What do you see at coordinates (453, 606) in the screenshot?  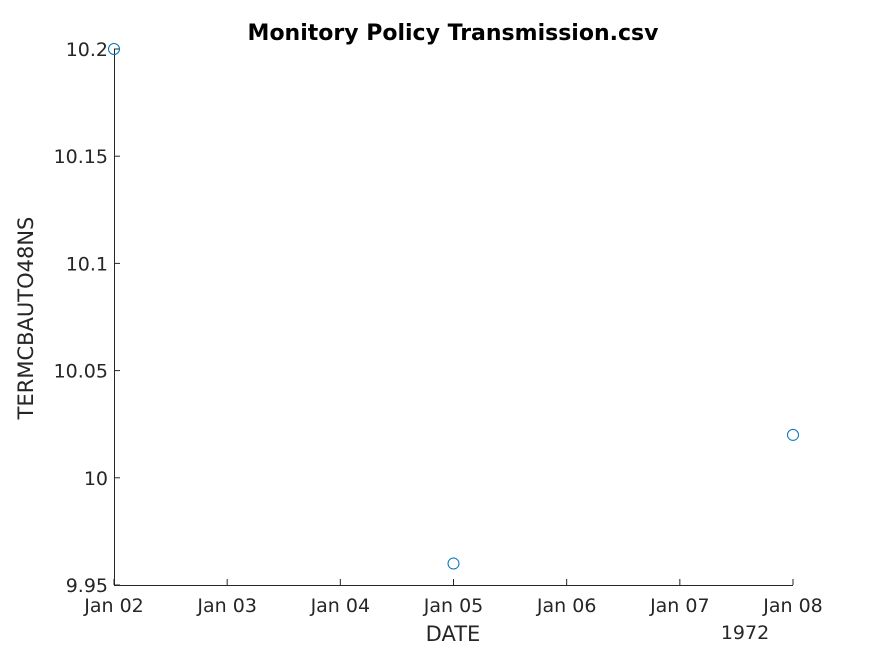 I see `x-tick-label: Jan 05` at bounding box center [453, 606].